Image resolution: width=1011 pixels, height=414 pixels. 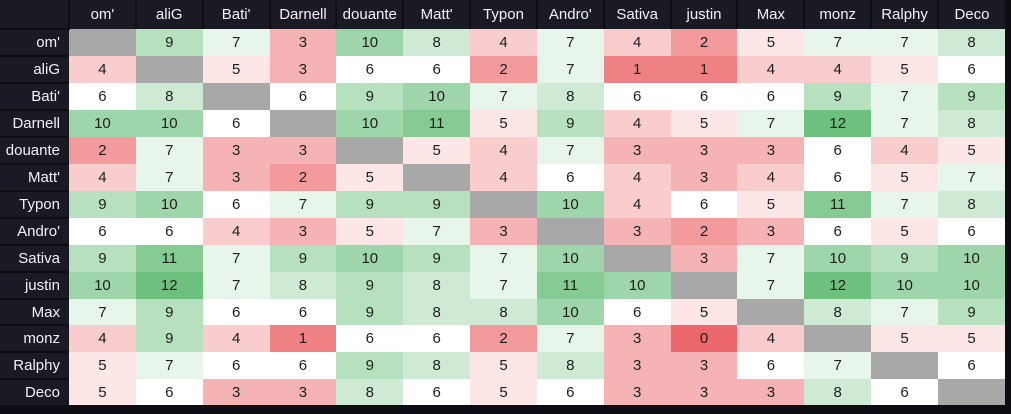 What do you see at coordinates (502, 203) in the screenshot?
I see `table-row: Typon 9 10 6 7 9 9 10 4 6 5 11 7 8` at bounding box center [502, 203].